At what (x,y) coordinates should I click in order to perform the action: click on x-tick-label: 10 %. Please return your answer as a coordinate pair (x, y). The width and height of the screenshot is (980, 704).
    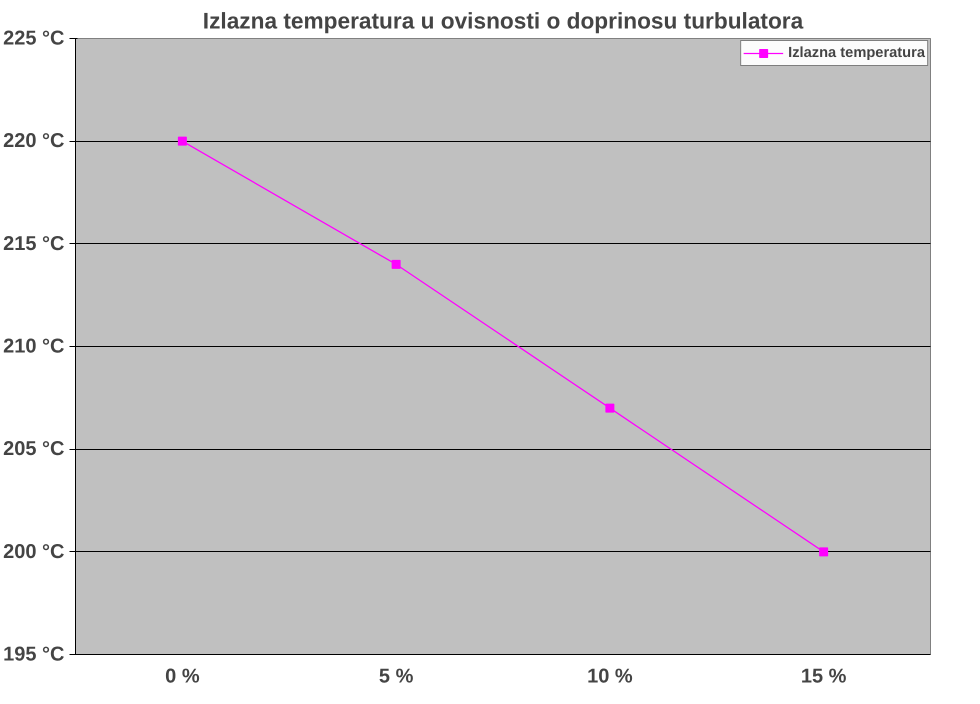
    Looking at the image, I should click on (610, 677).